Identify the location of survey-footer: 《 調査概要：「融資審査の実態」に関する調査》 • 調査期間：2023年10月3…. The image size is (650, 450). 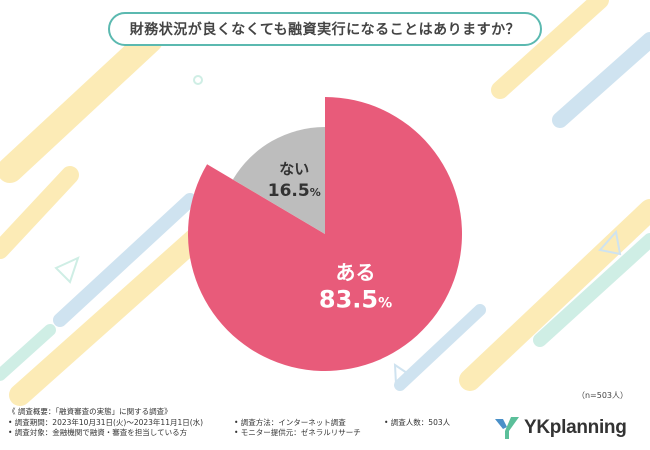
(248, 423).